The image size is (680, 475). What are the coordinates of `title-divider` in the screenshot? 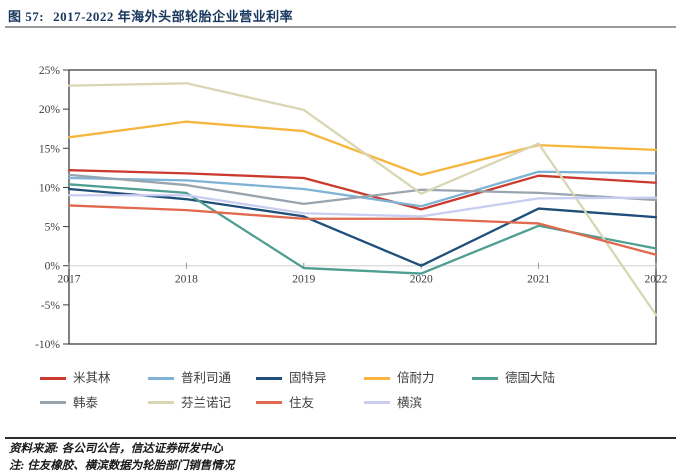 It's located at (340, 27).